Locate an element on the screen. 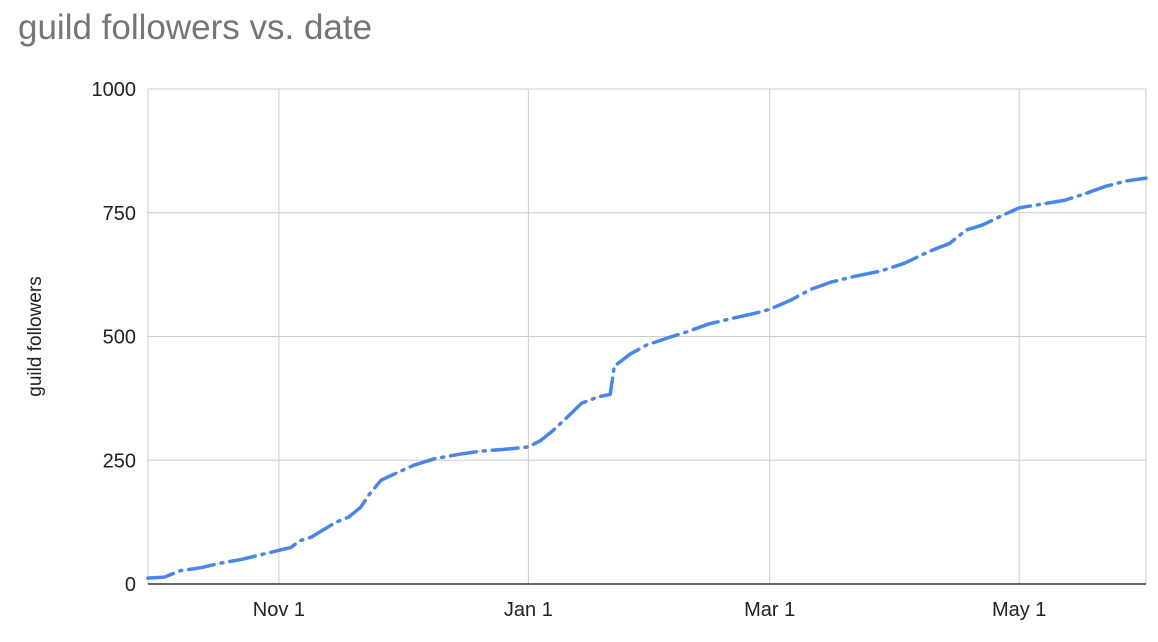 This screenshot has height=642, width=1158. y-axis-ticks: 0 250 500 750 1000 is located at coordinates (114, 337).